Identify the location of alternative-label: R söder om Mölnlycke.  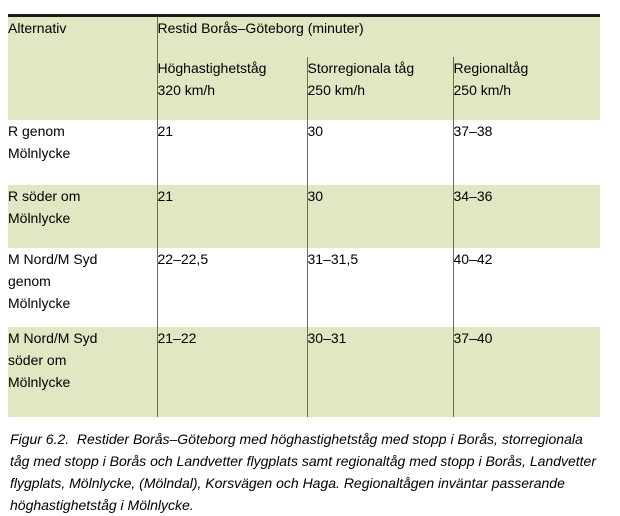
(44, 207).